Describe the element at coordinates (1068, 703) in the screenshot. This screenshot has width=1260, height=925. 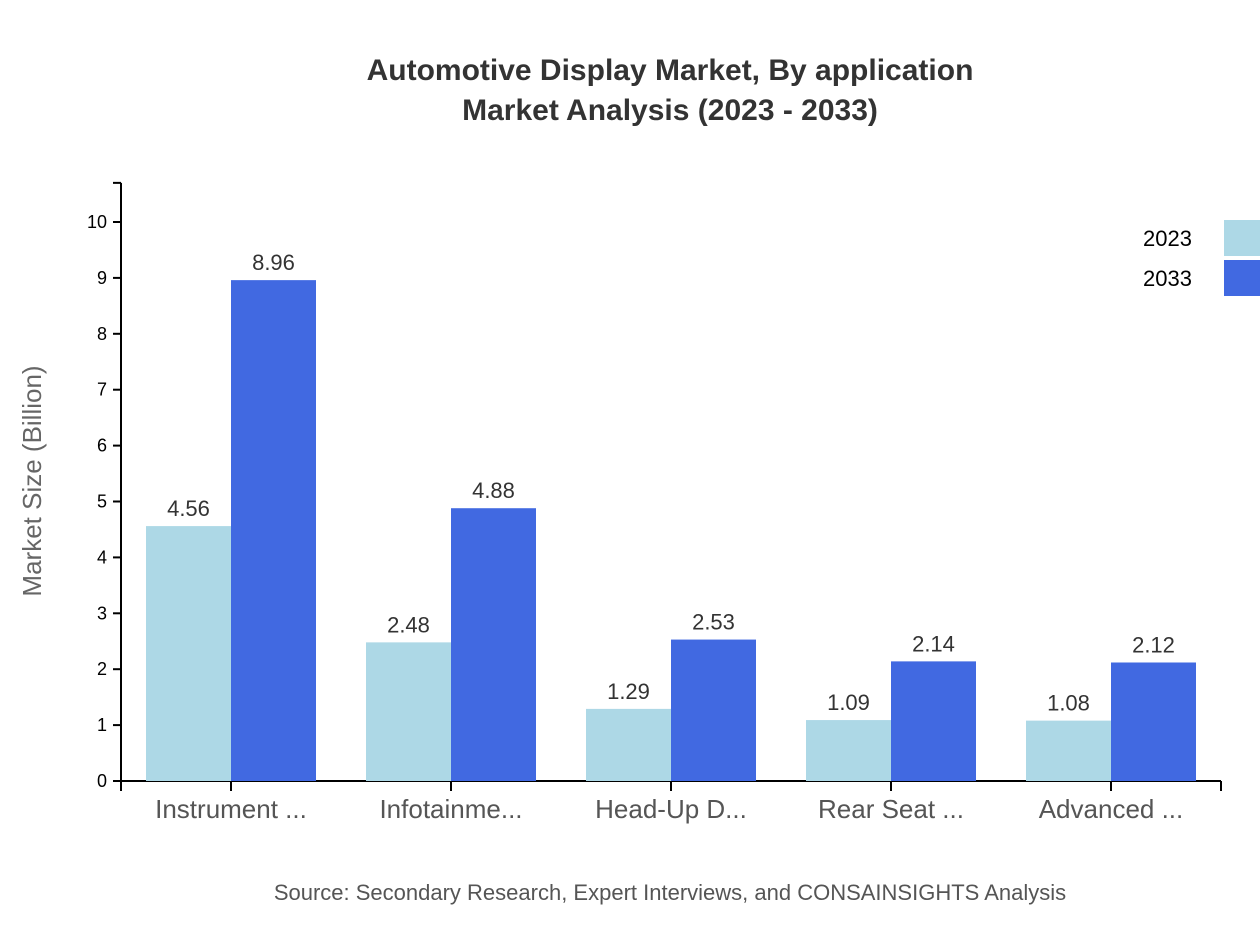
I see `data-label: 1.08` at that location.